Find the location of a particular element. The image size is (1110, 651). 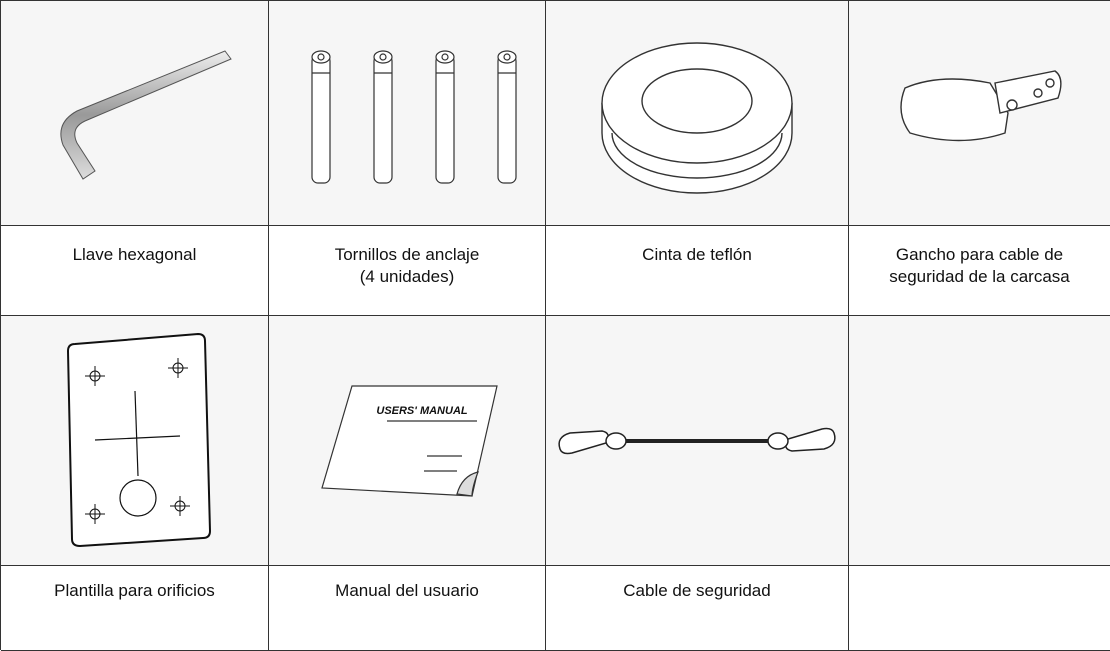

manual-illustration: USERS' MANUAL is located at coordinates (409, 440).